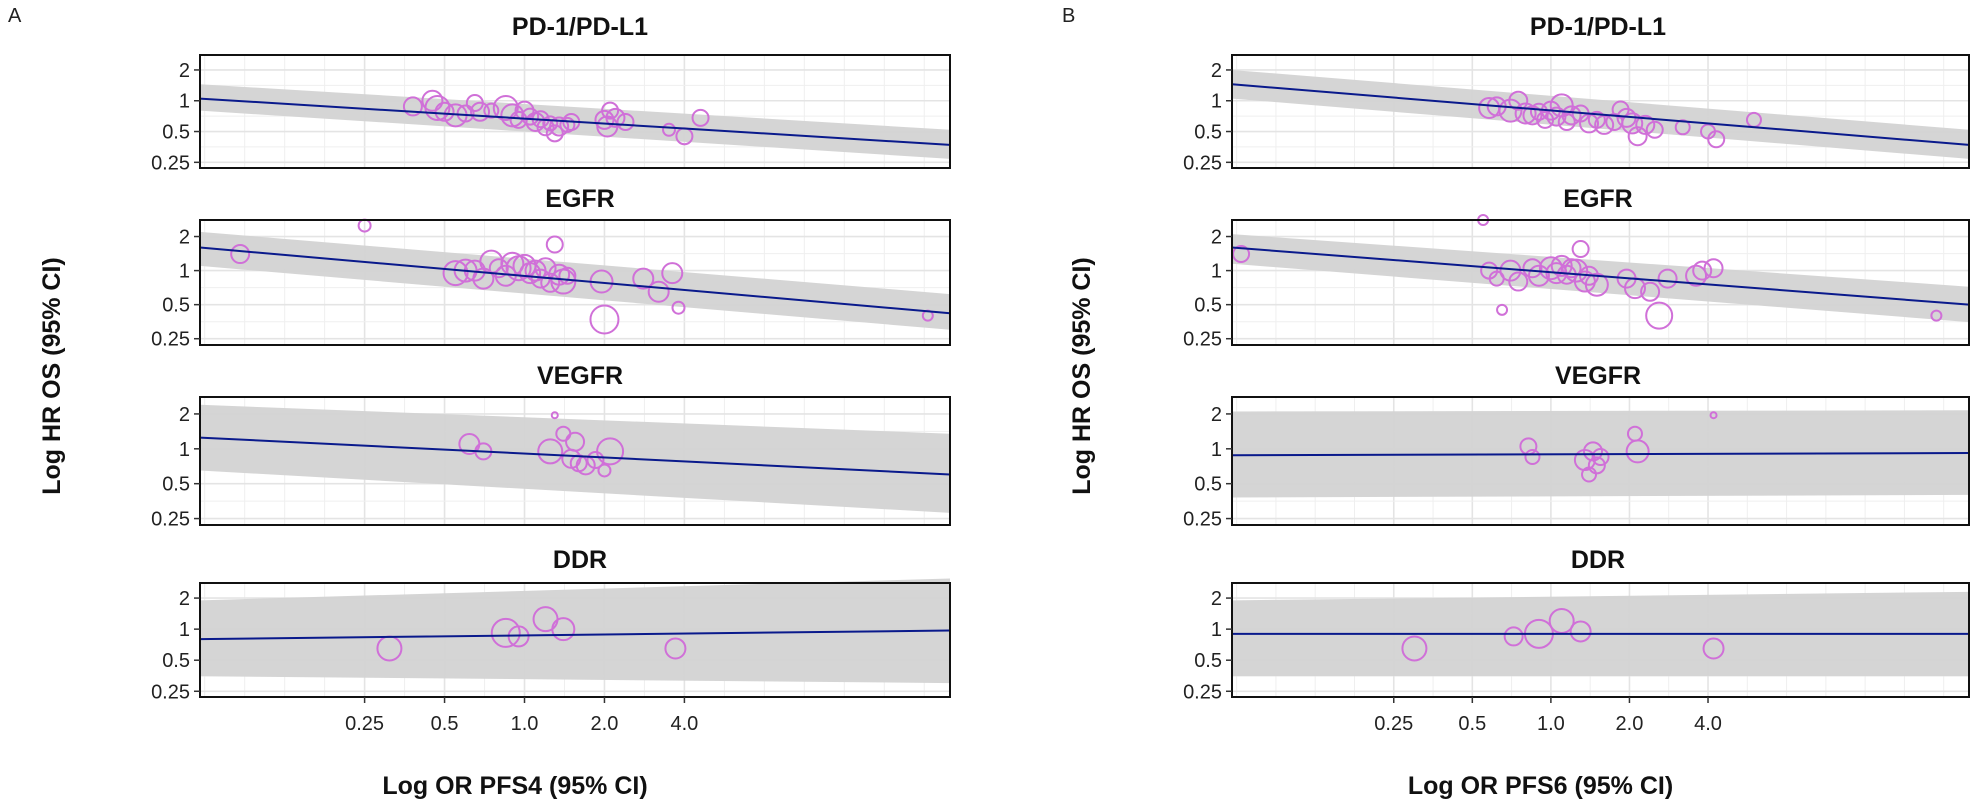 The image size is (1979, 809). What do you see at coordinates (15, 16) in the screenshot?
I see `panel-label: A` at bounding box center [15, 16].